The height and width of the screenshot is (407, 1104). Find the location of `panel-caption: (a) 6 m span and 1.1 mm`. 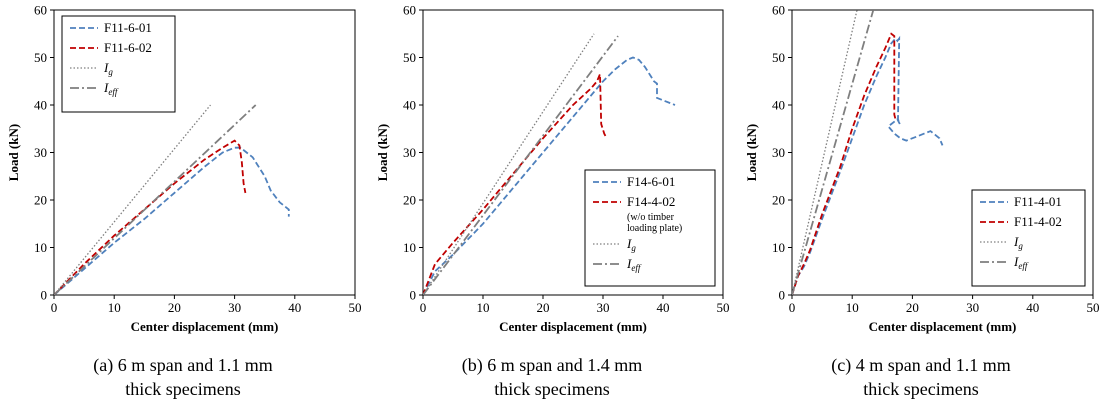

panel-caption: (a) 6 m span and 1.1 mm is located at coordinates (182, 365).